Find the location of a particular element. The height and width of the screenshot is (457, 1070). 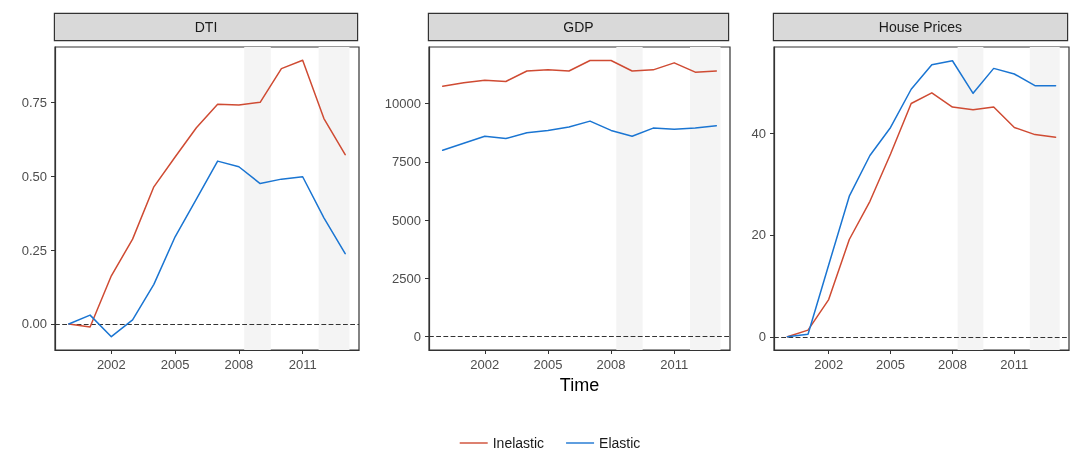

chart-title: GDP is located at coordinates (578, 27).